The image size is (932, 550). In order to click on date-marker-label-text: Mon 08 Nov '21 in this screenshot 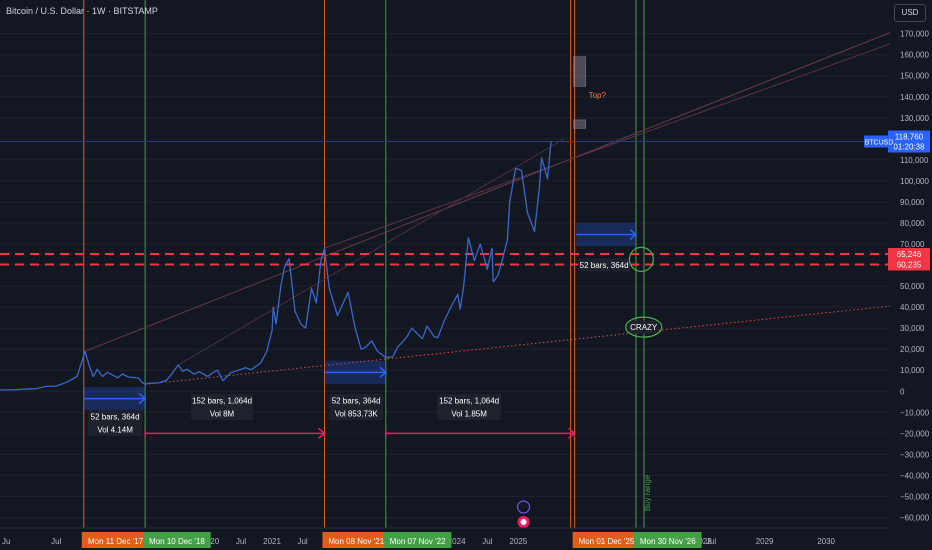, I will do `click(356, 541)`.